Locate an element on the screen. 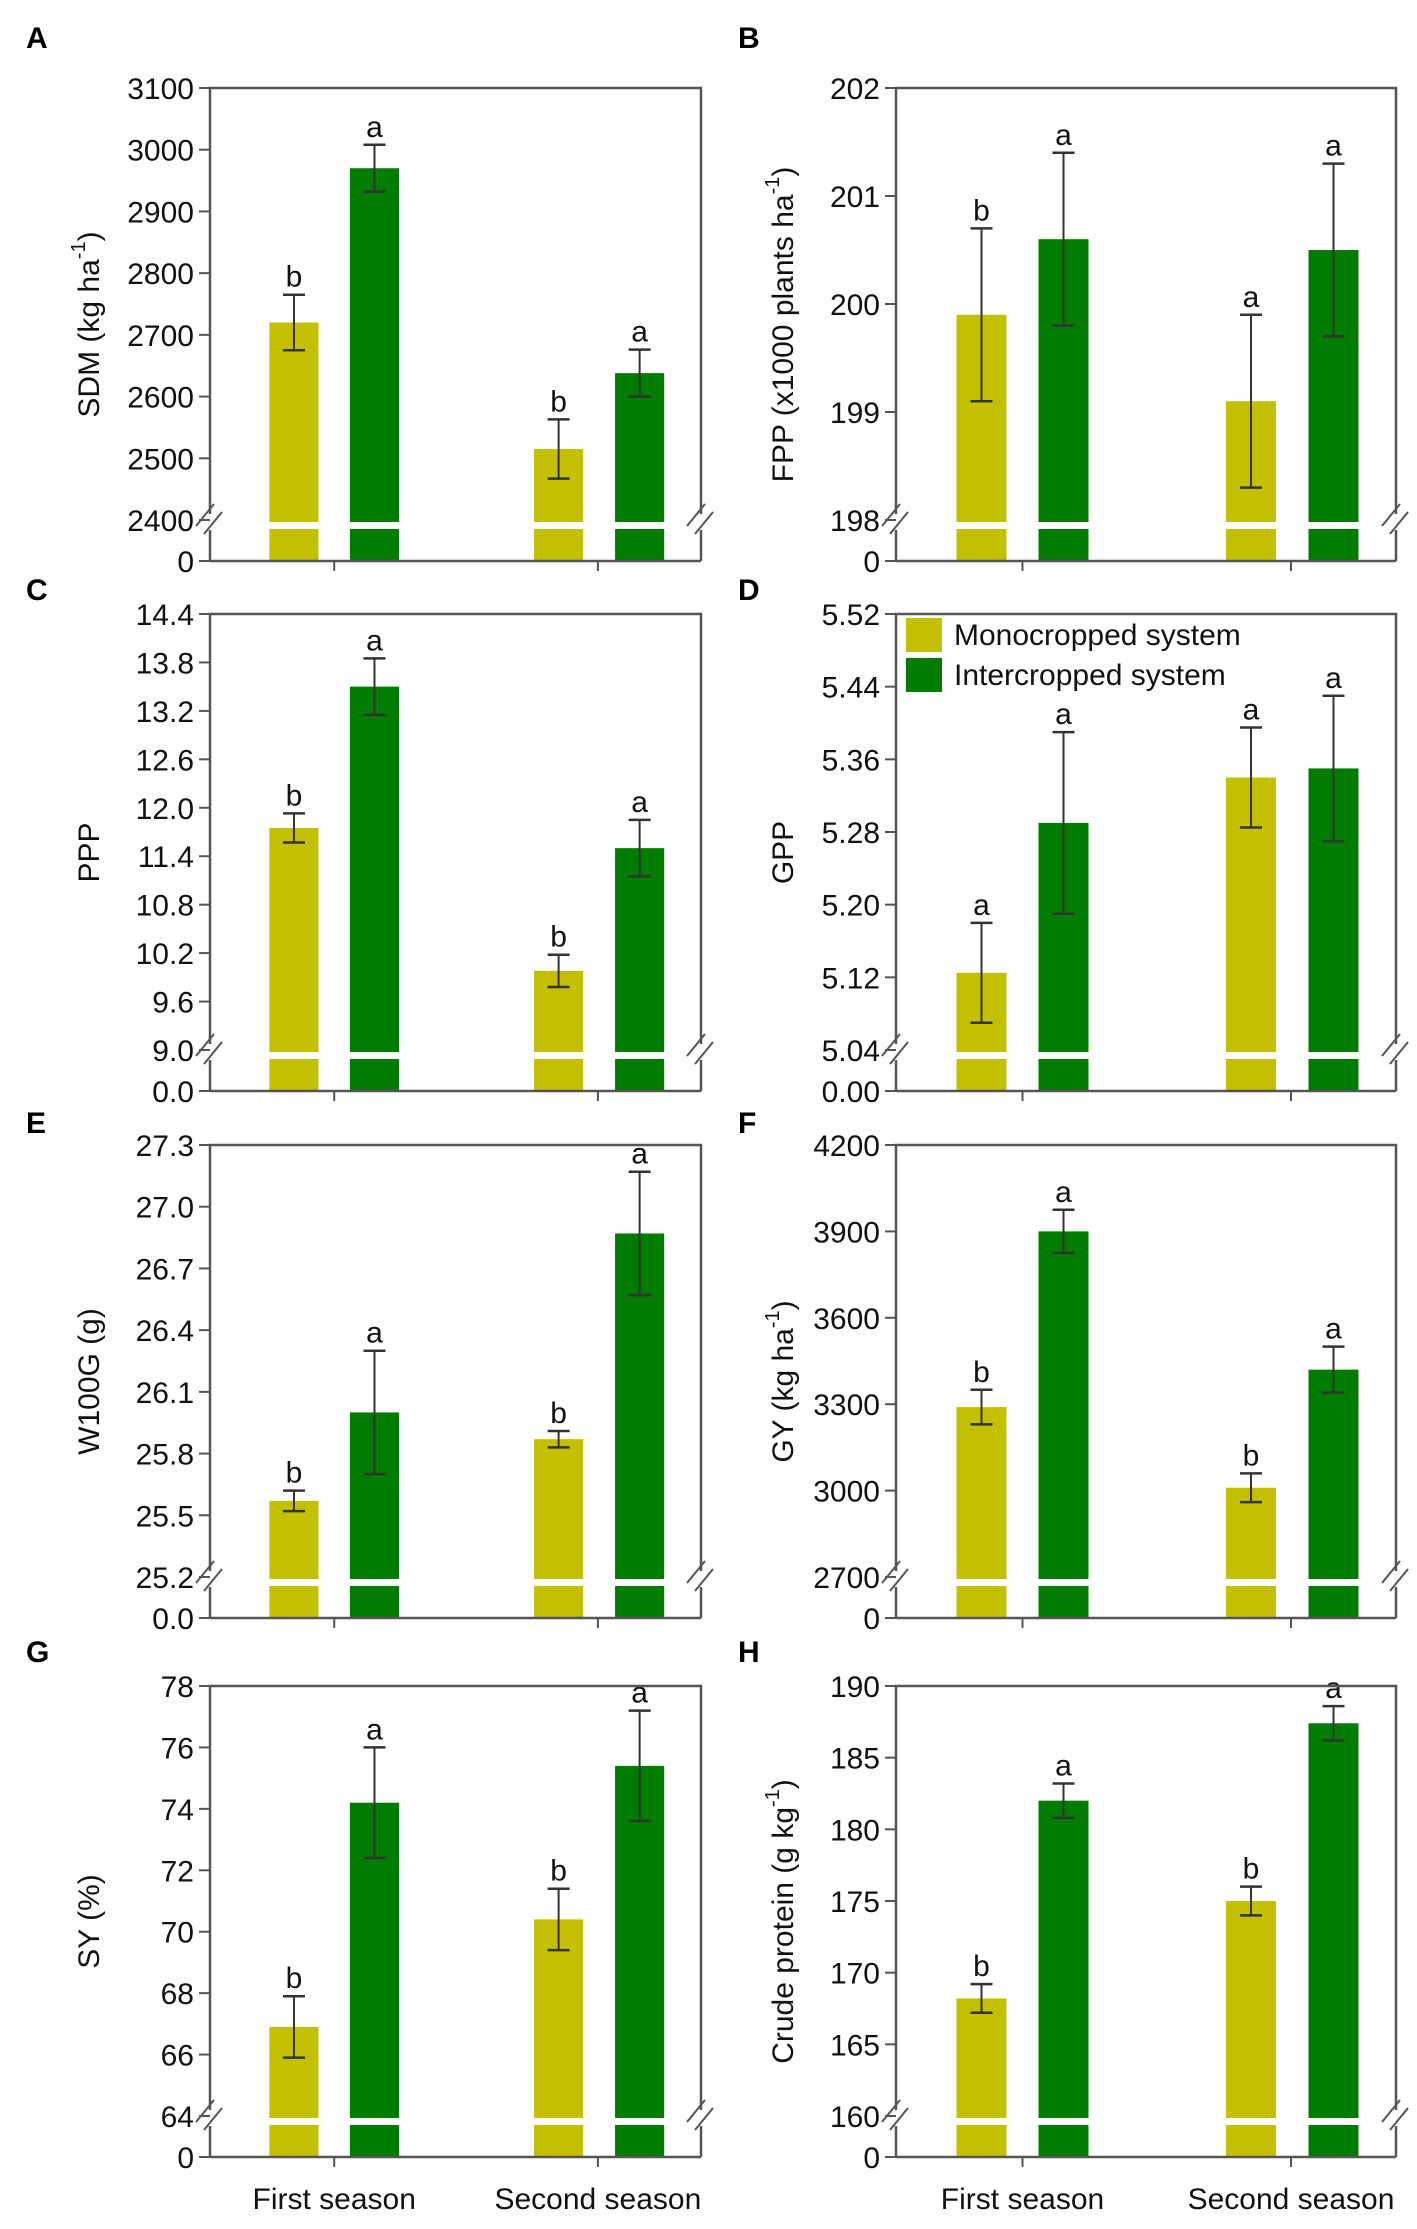  panel-letter: B is located at coordinates (749, 38).